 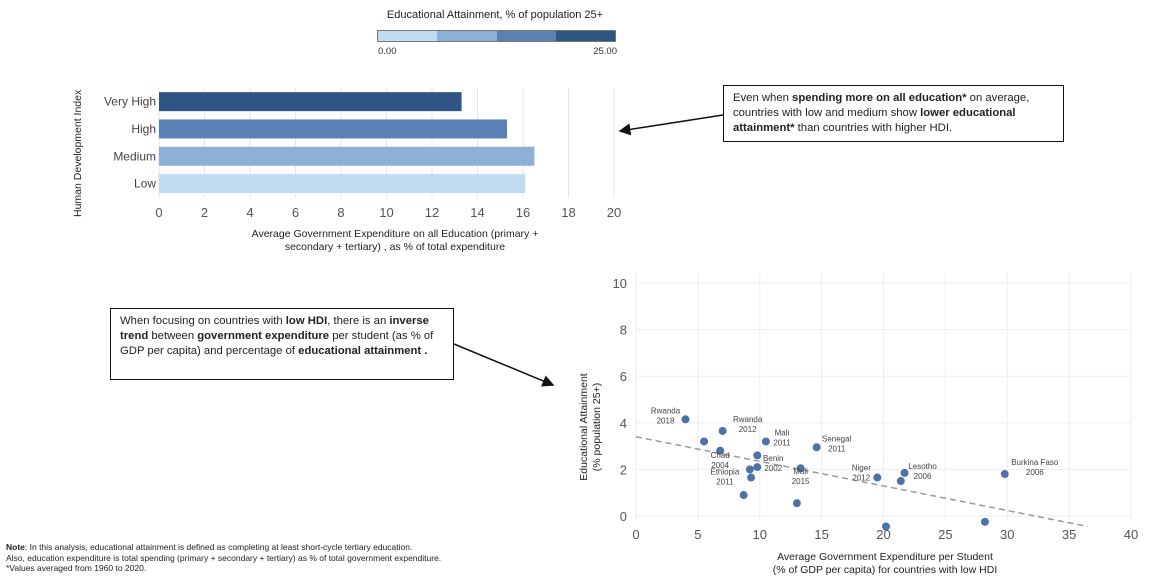 What do you see at coordinates (635, 534) in the screenshot?
I see `scatter-x-tick-label: 0` at bounding box center [635, 534].